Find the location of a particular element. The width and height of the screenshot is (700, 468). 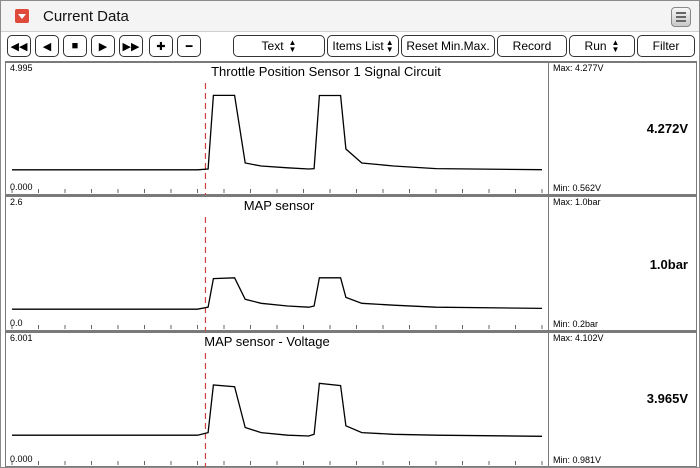

run-select: Run ▲ ▼ is located at coordinates (602, 46).